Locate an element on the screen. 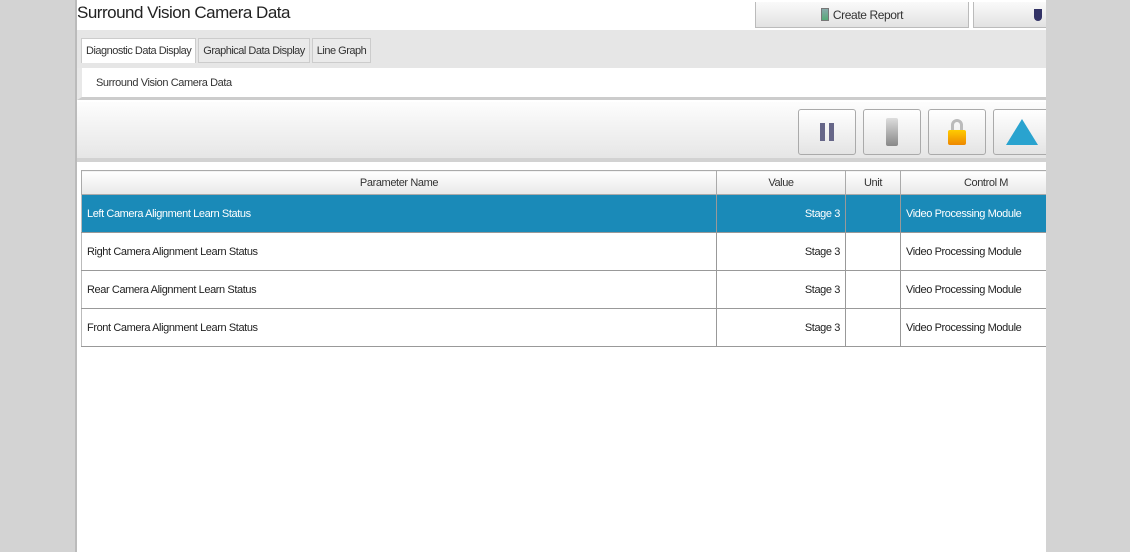 The height and width of the screenshot is (552, 1130). shield-icon is located at coordinates (1038, 14).